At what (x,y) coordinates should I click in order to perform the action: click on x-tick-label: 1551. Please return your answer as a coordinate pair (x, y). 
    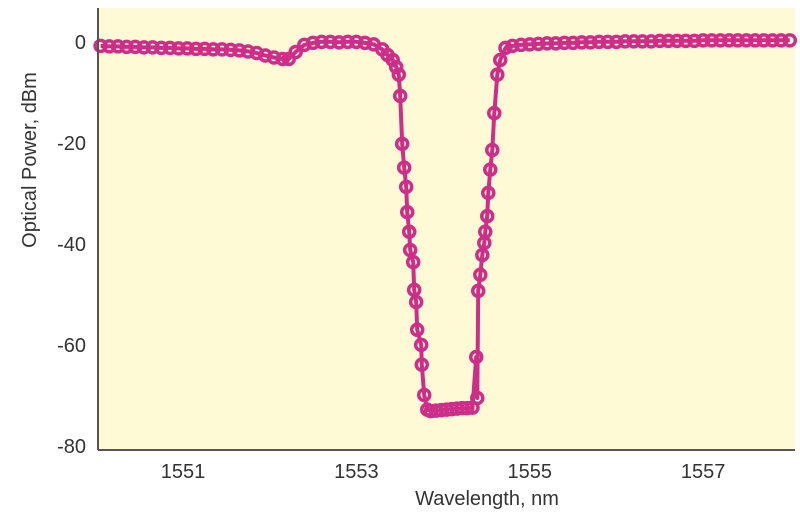
    Looking at the image, I should click on (183, 472).